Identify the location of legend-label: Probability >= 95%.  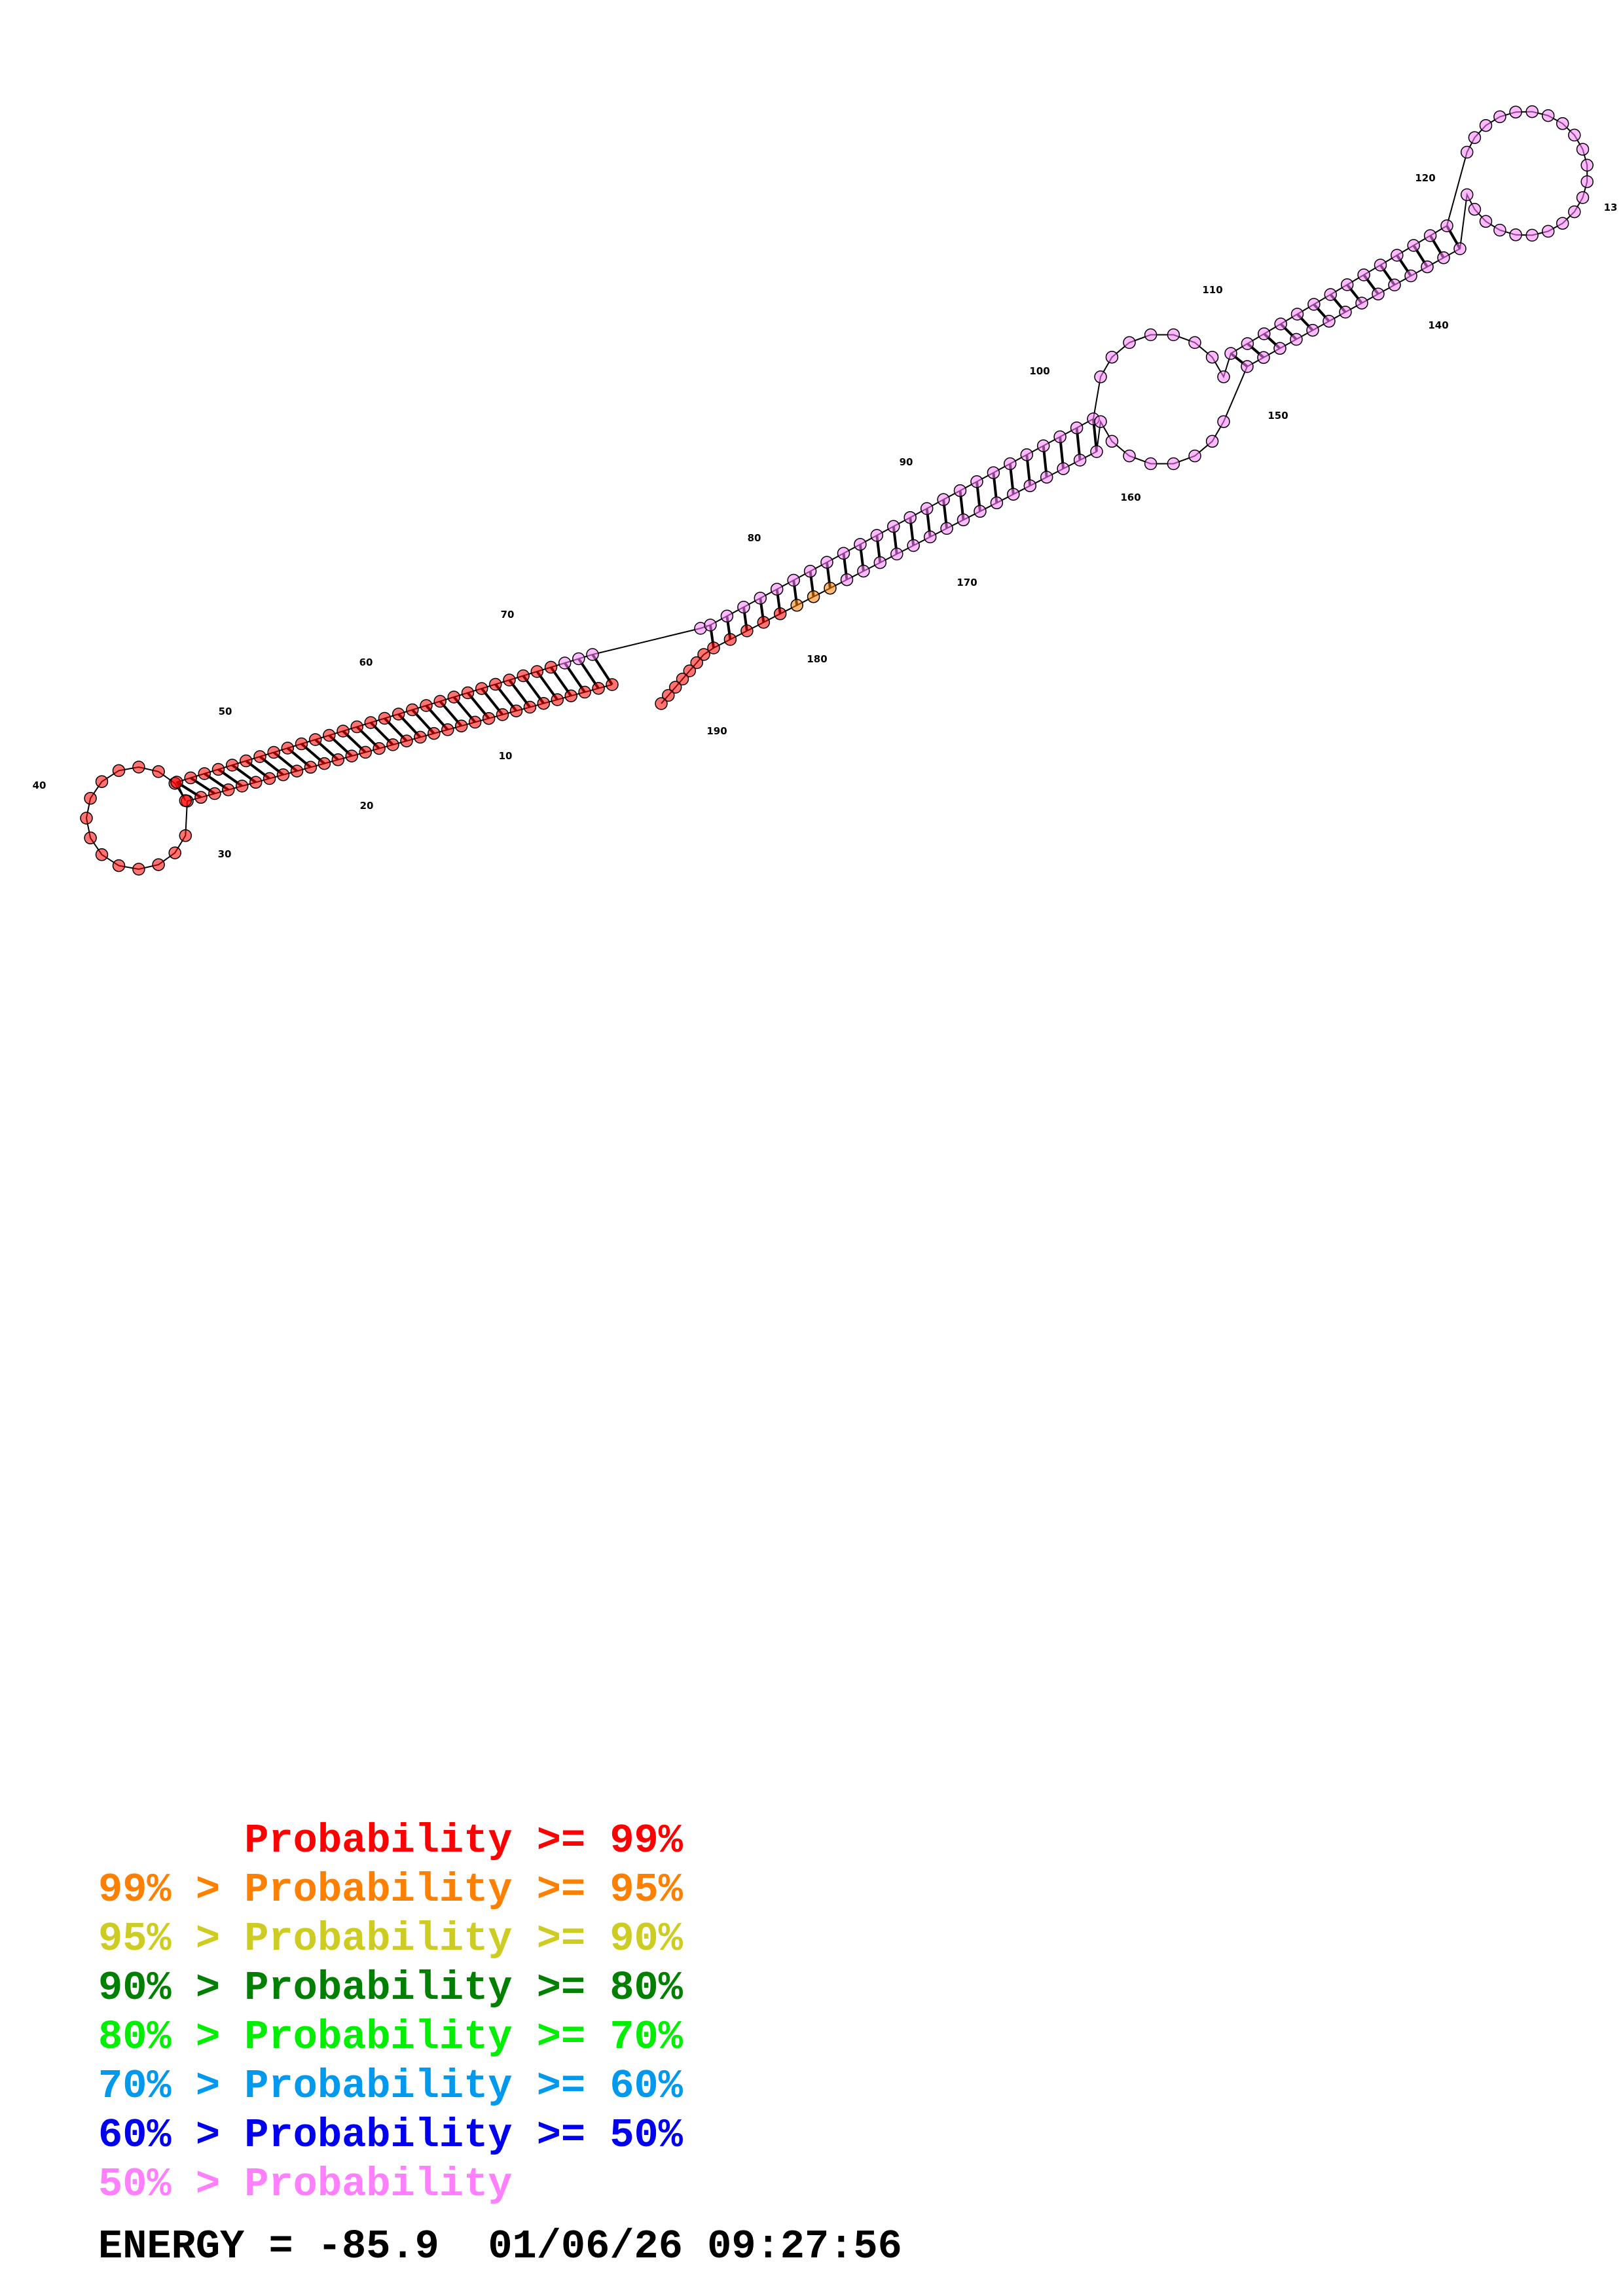
(463, 1890).